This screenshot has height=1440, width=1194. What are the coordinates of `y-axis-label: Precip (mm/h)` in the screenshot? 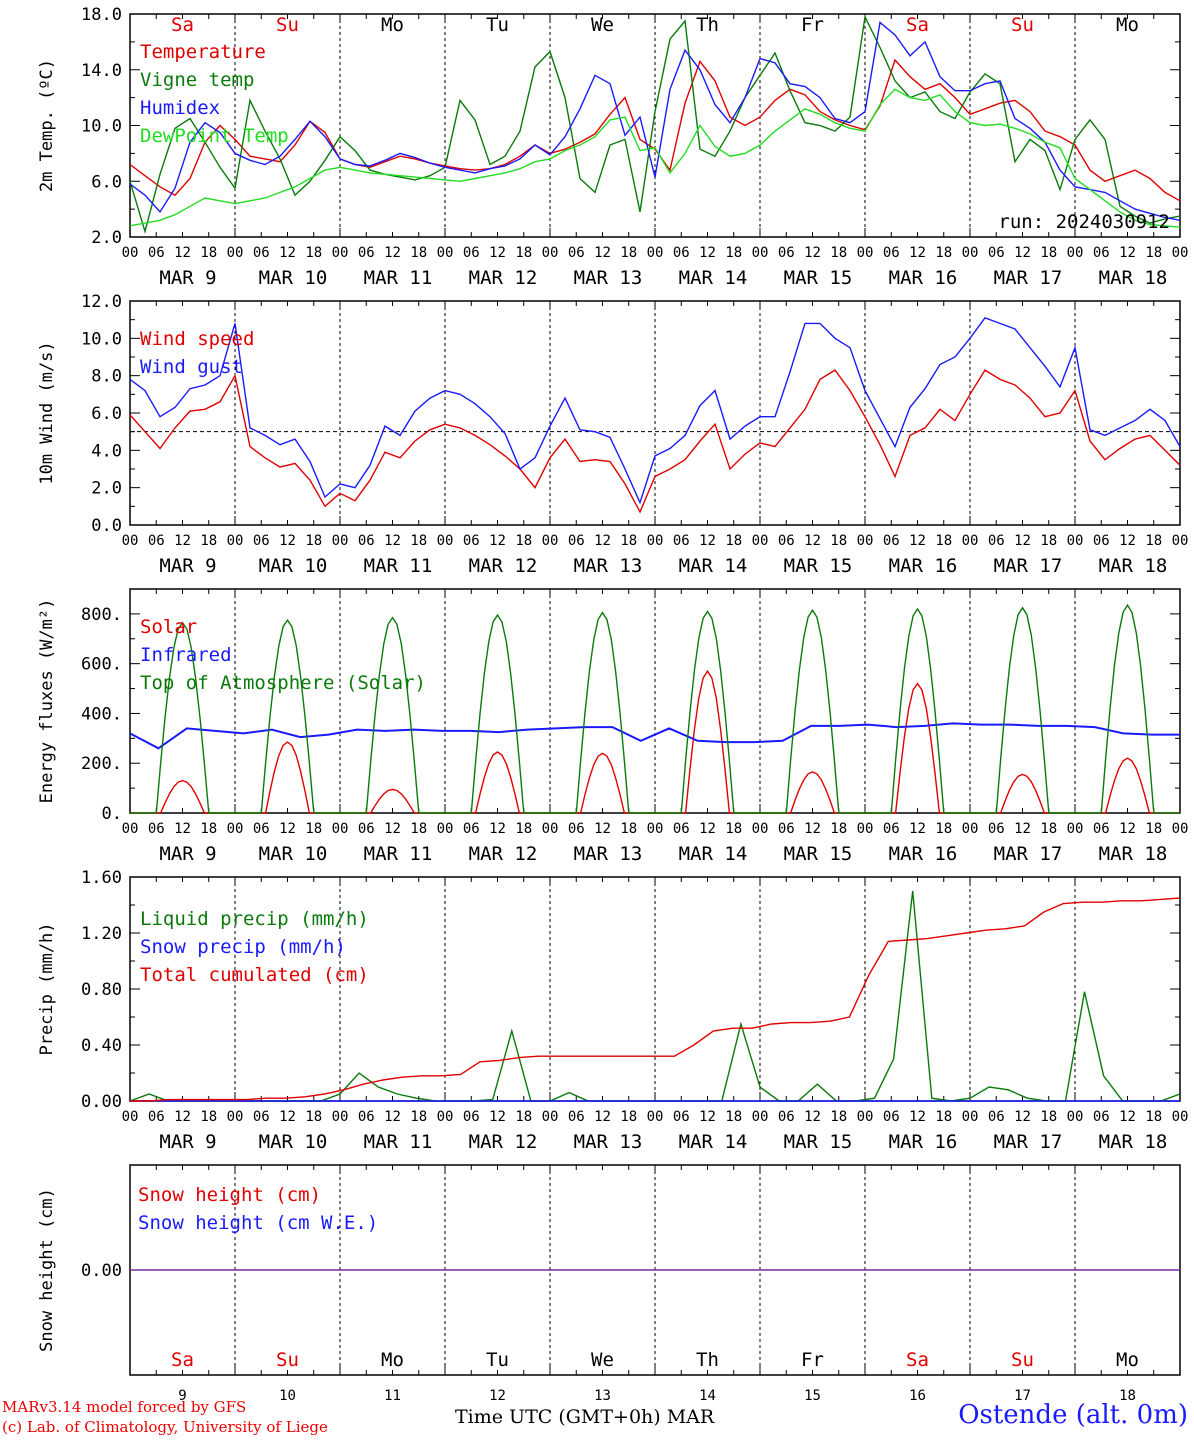 It's located at (47, 988).